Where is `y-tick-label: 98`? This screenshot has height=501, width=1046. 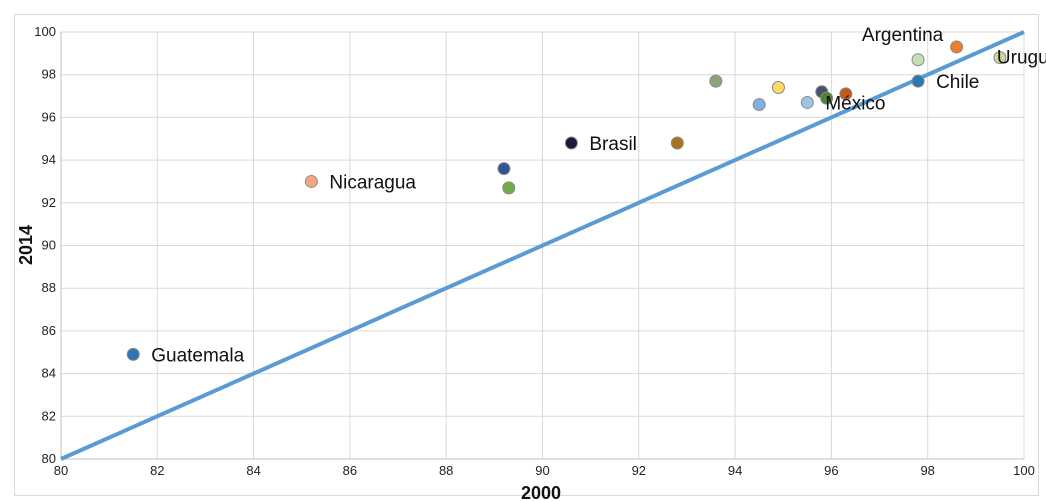 y-tick-label: 98 is located at coordinates (49, 74).